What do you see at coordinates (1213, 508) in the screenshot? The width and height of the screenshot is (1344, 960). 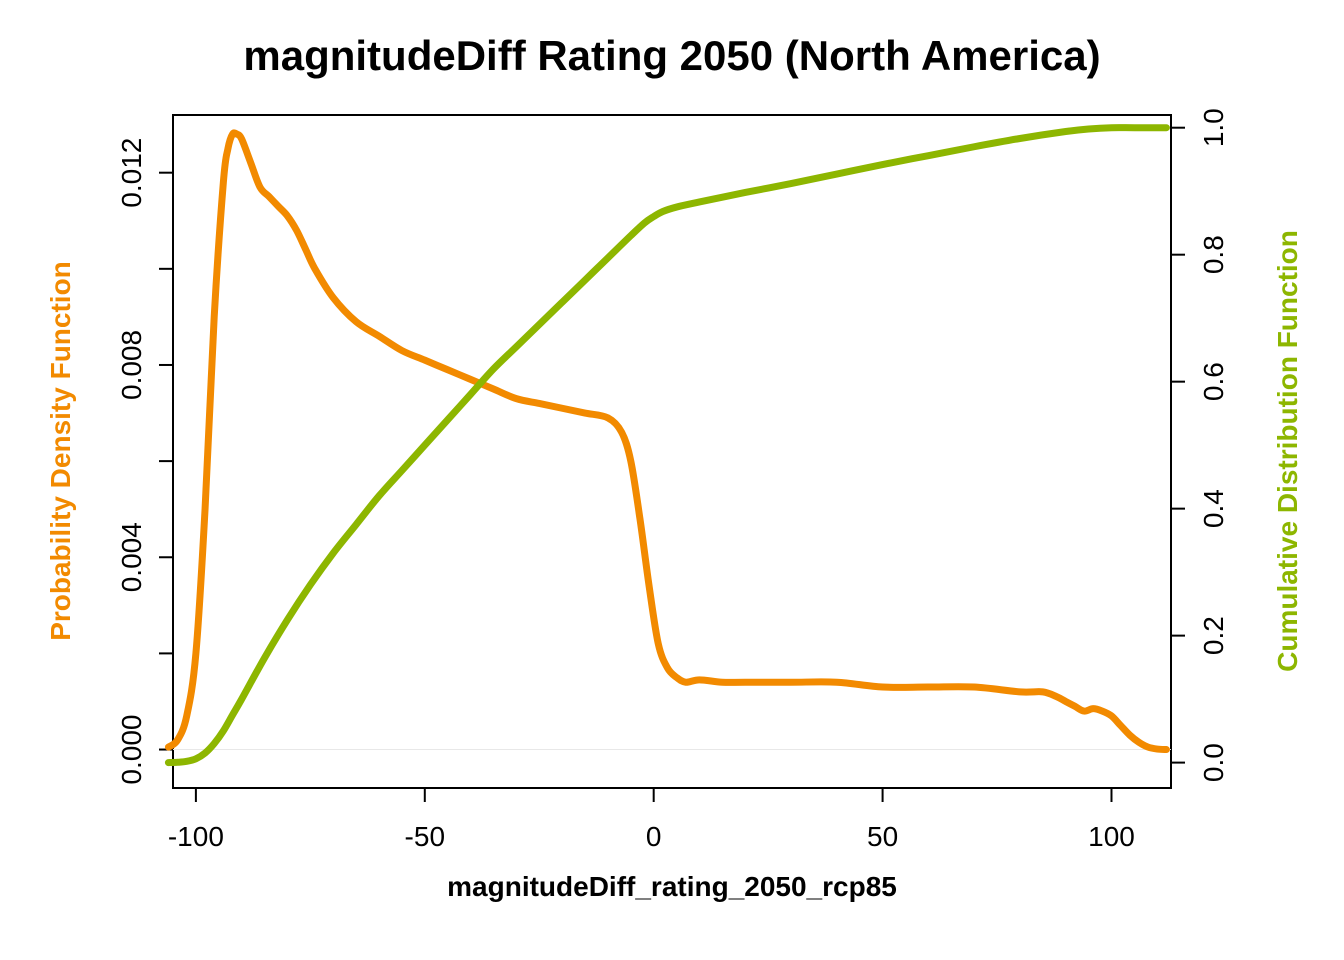 I see `y-right-tick-label: 0.4` at bounding box center [1213, 508].